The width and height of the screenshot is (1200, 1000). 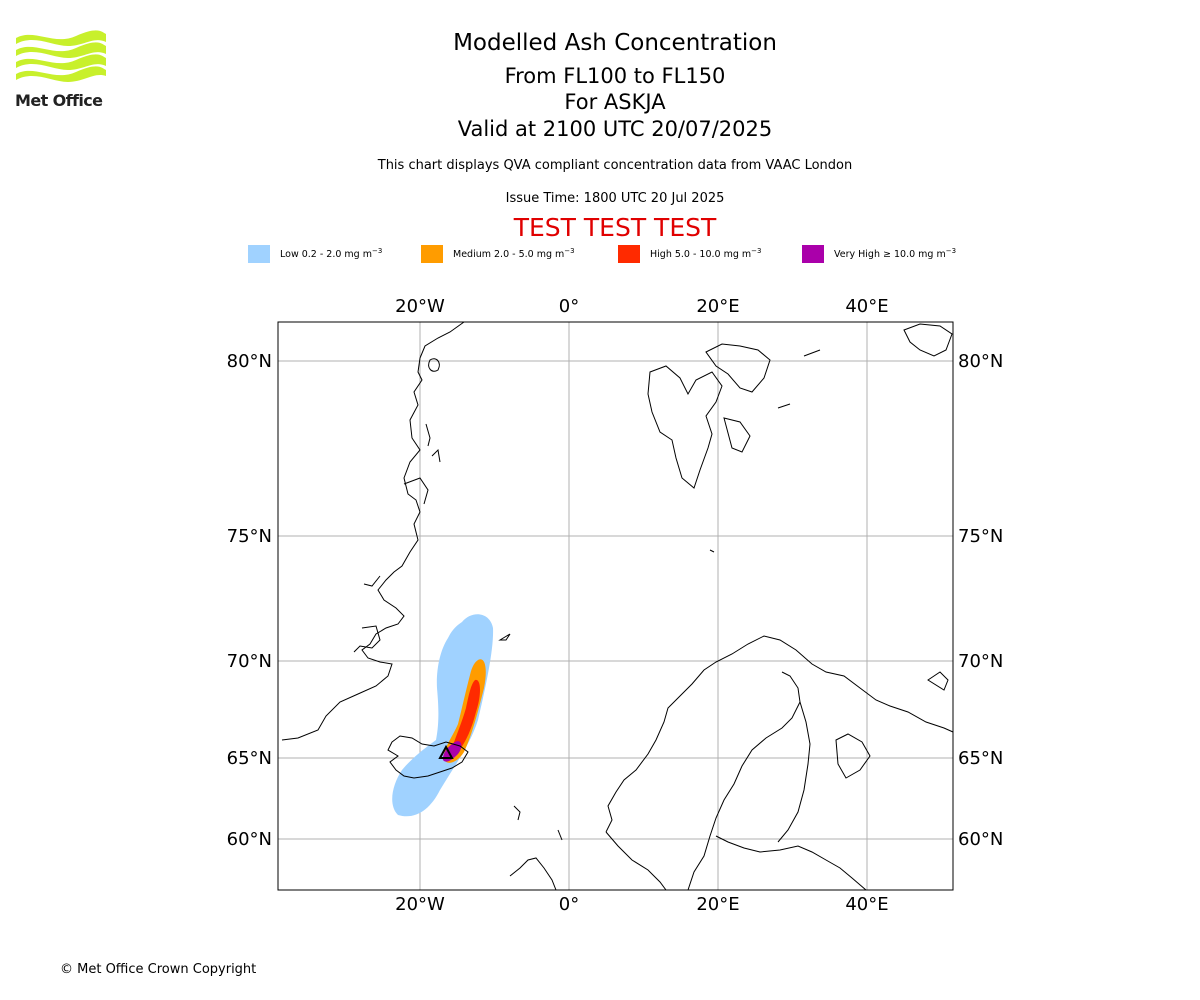 I want to click on lat-ticks-left: 80°N 75°N 70°N 65°N 60°N, so click(x=249, y=600).